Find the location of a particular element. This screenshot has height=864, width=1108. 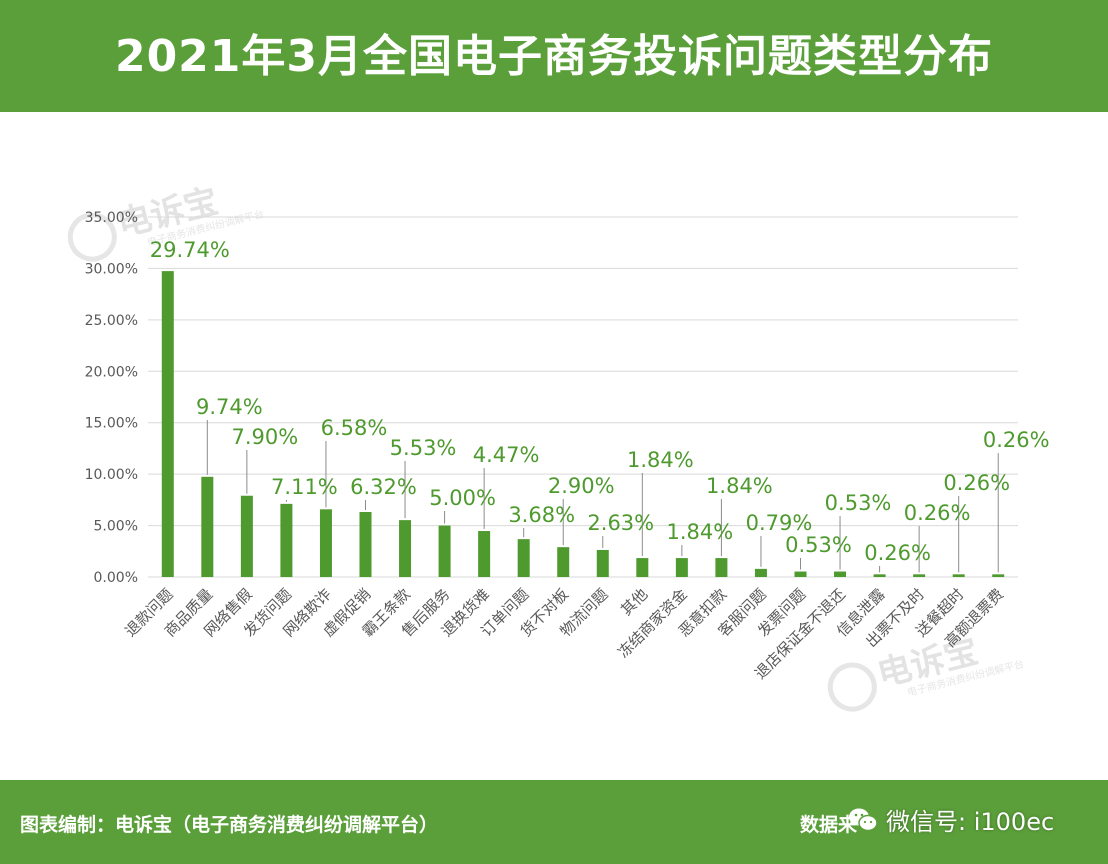

data-label: 7.90% is located at coordinates (265, 437).